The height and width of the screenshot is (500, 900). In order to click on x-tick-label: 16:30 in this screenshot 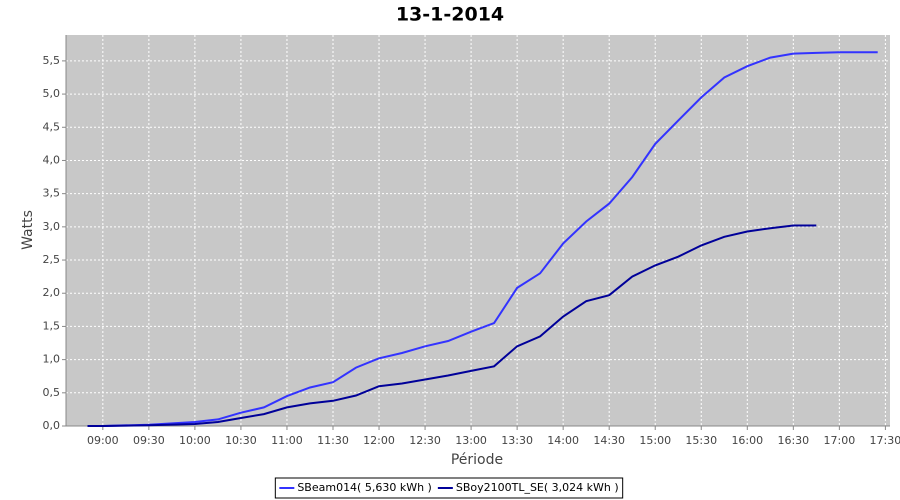, I will do `click(793, 440)`.